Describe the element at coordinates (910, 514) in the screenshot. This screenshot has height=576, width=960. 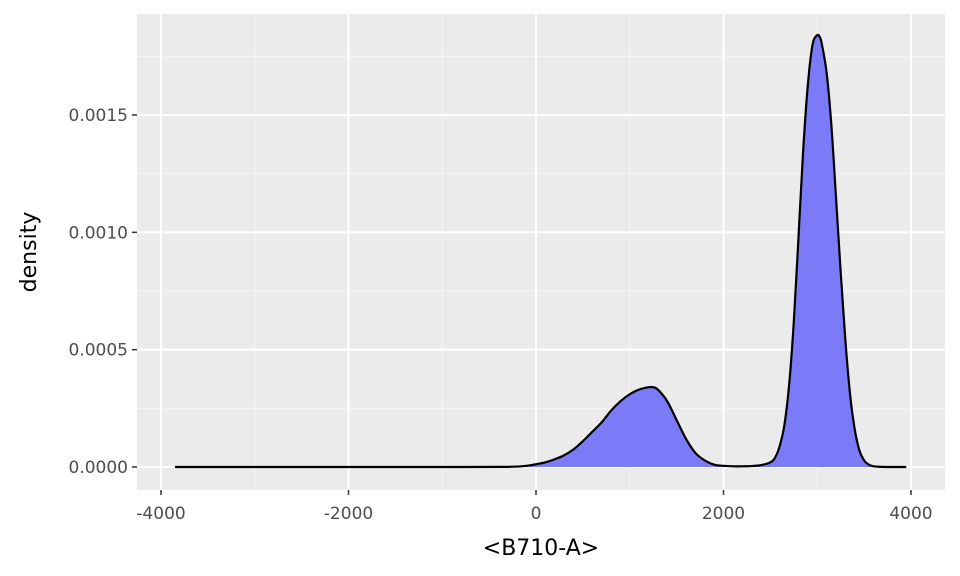
I see `x-tick-label: 4000` at that location.